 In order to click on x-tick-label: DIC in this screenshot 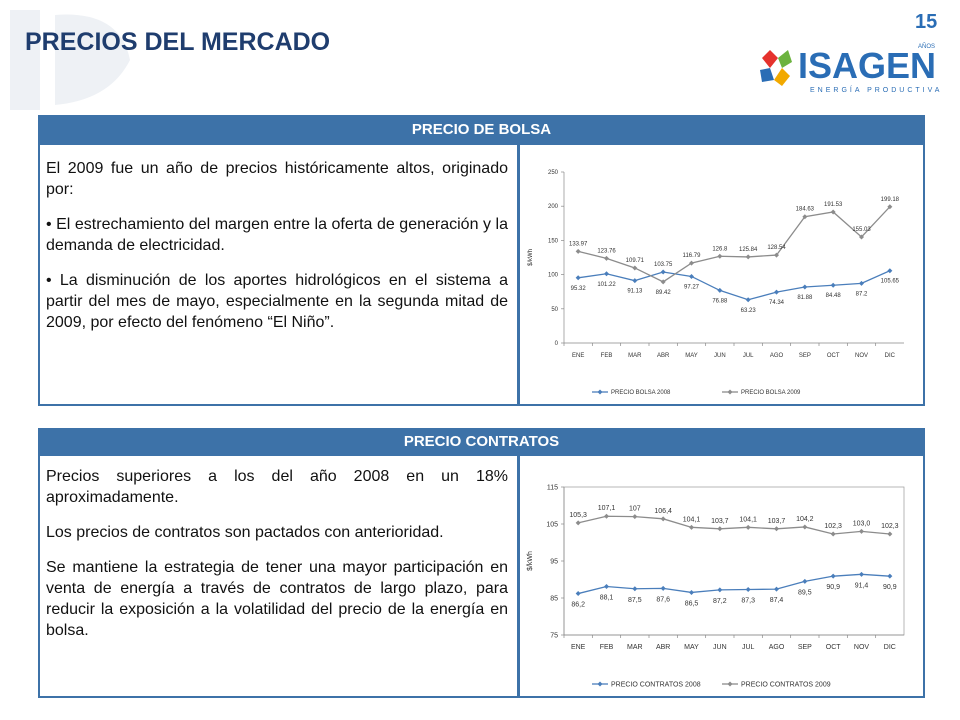, I will do `click(890, 647)`.